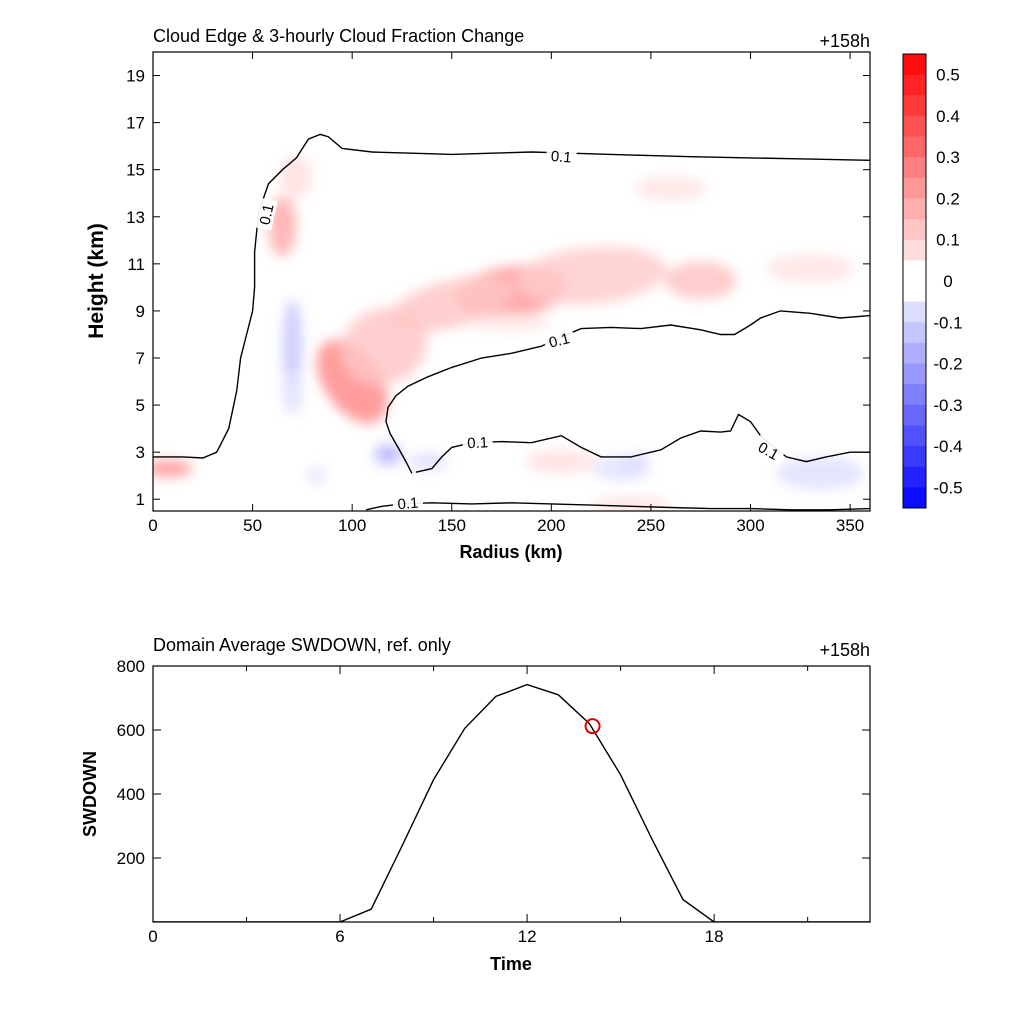 This screenshot has width=1024, height=1024. I want to click on colorbar-tick-label: 0.1, so click(948, 240).